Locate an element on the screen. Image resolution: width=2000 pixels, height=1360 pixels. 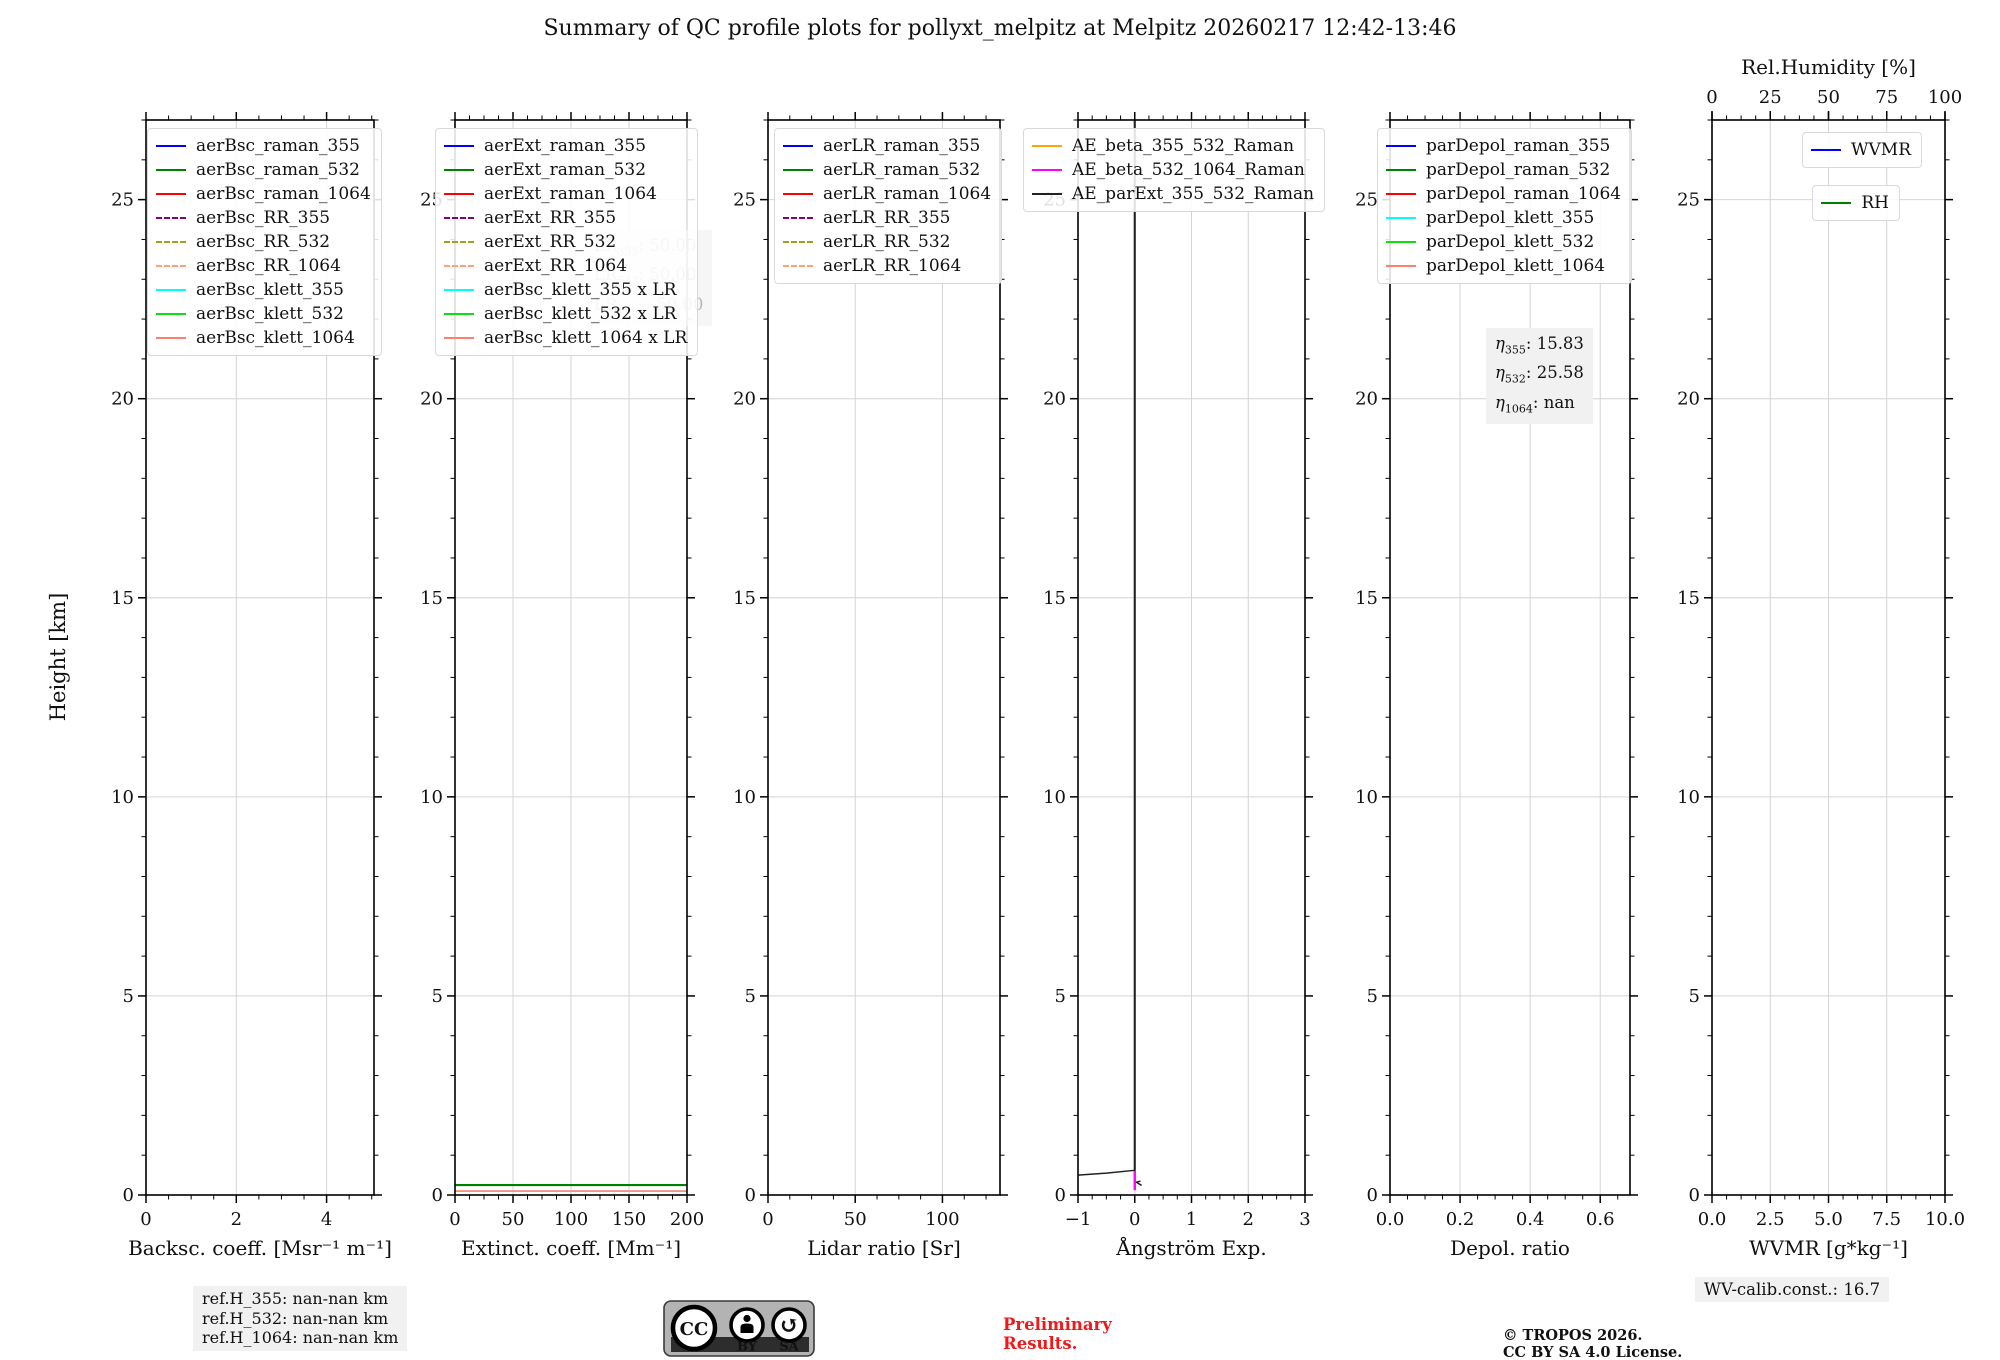
plot-area-angstrom: −101230510152025Ångström Exp. is located at coordinates (1178, 686).